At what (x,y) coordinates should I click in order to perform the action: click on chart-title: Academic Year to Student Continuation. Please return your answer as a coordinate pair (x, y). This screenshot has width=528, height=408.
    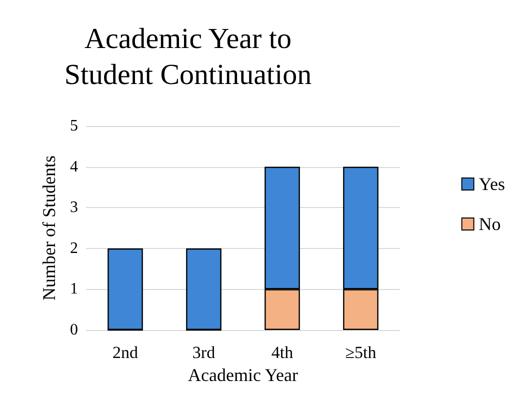
    Looking at the image, I should click on (188, 57).